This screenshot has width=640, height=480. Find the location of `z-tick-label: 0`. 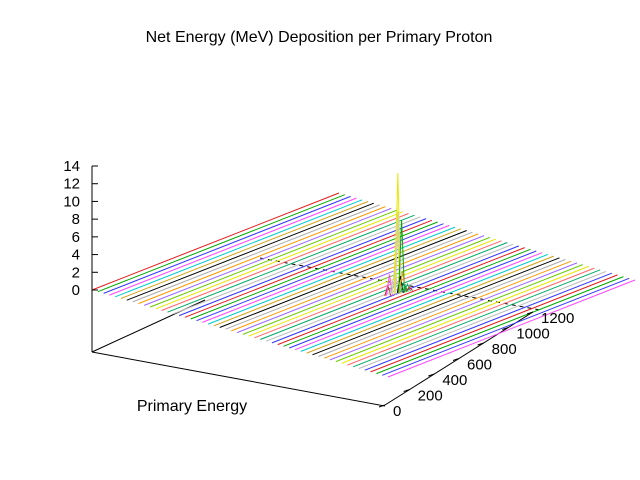

z-tick-label: 0 is located at coordinates (76, 290).